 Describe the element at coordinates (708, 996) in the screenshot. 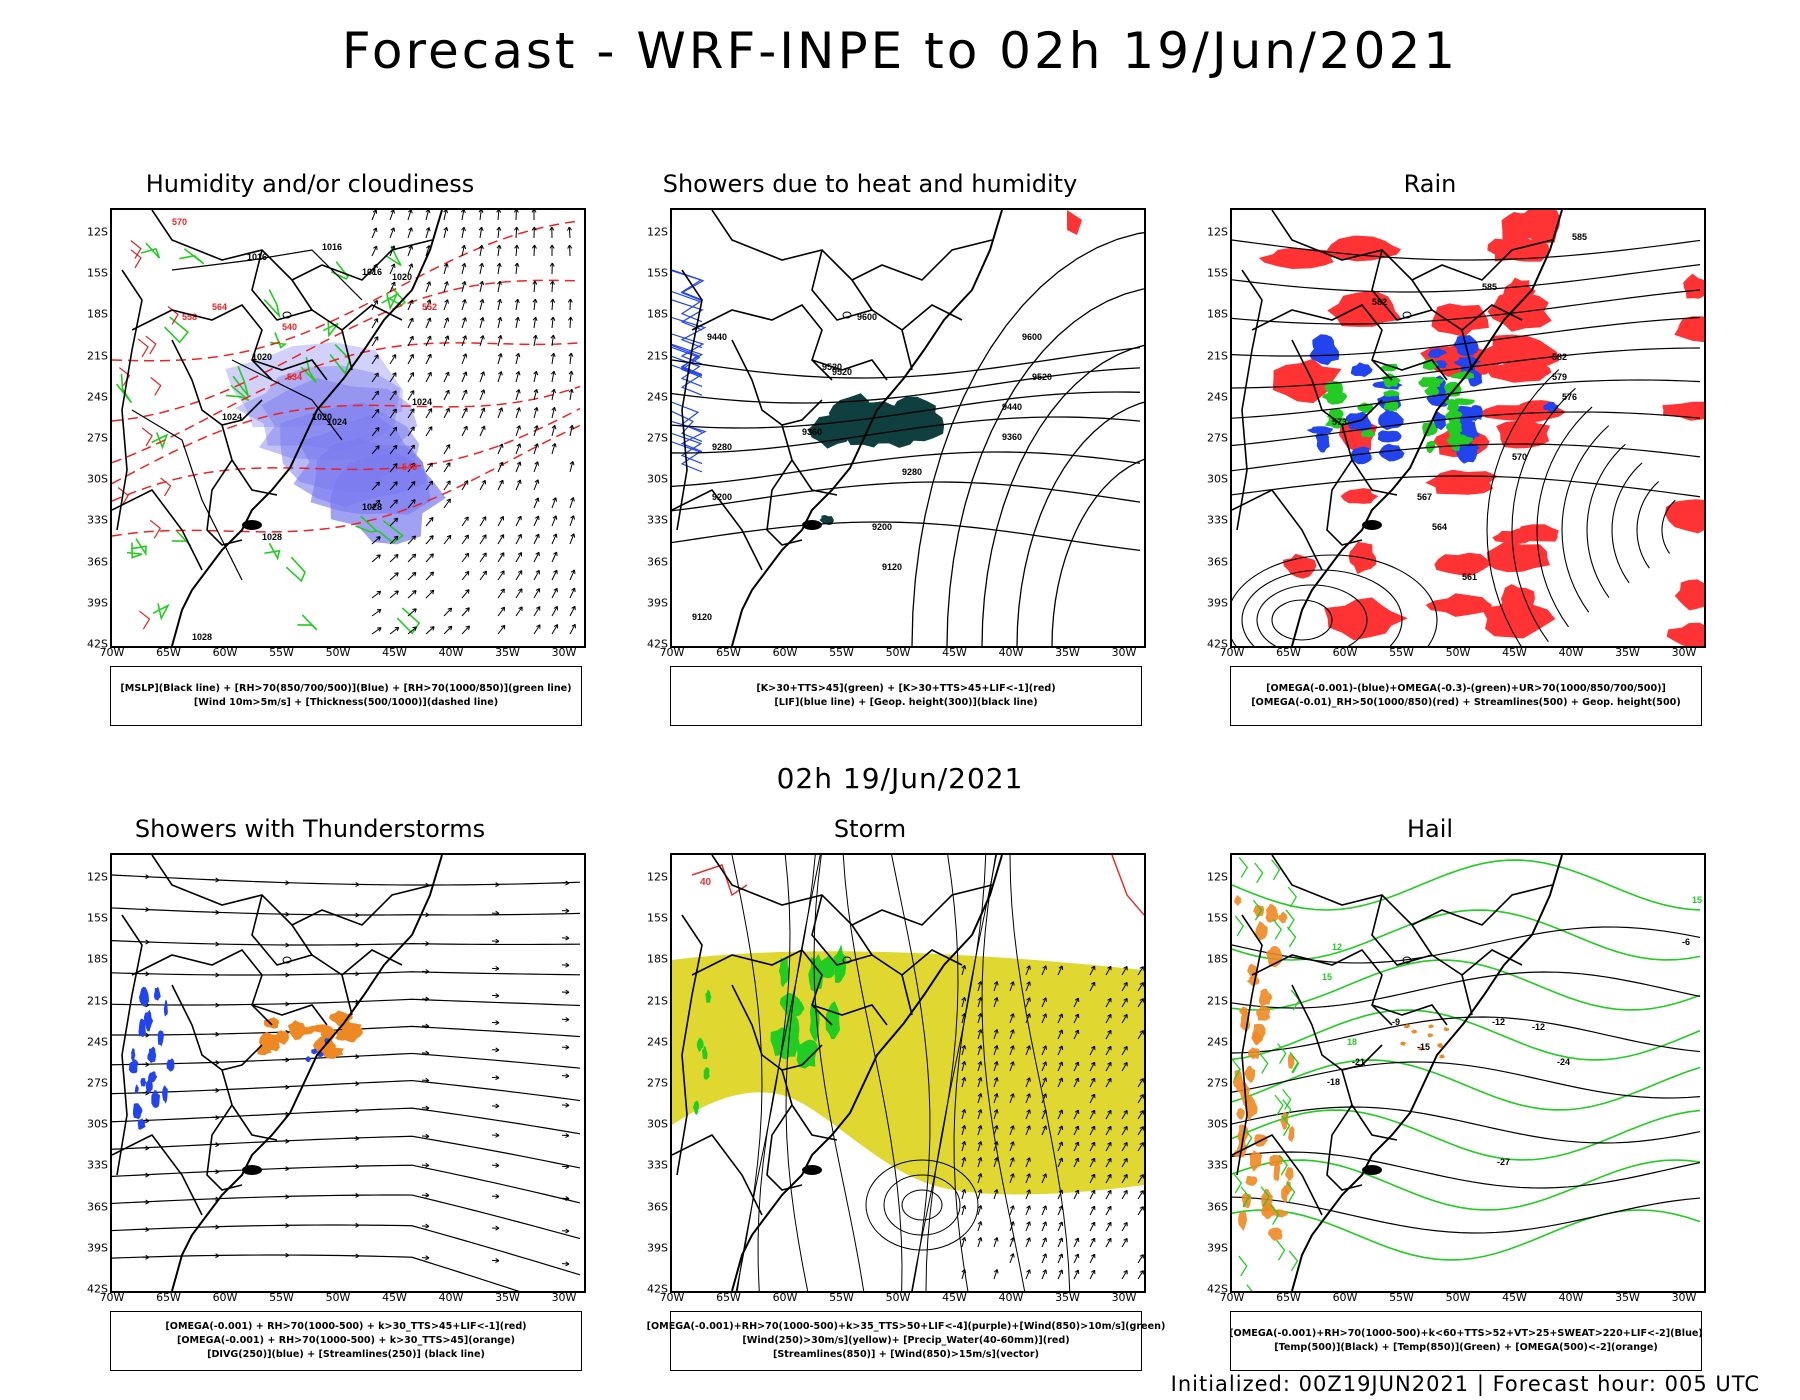

I see `wind-850-green-area` at that location.